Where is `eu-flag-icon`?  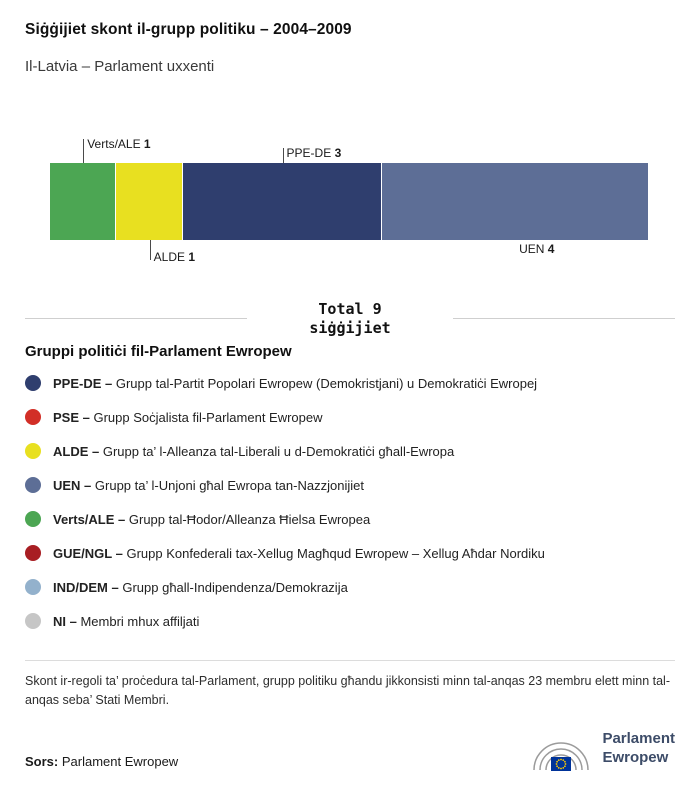
eu-flag-icon is located at coordinates (561, 764).